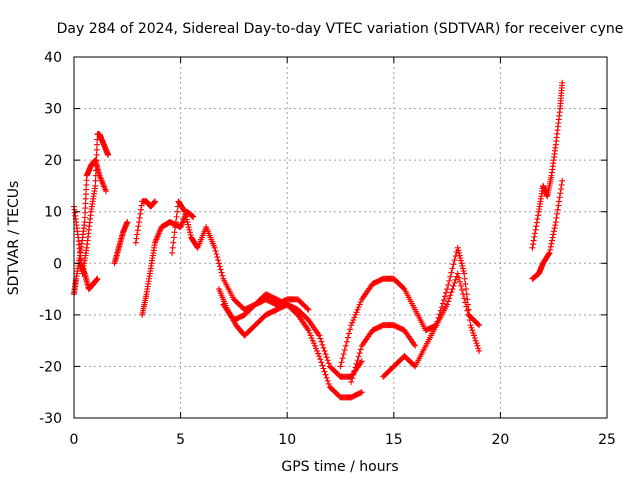 This screenshot has height=480, width=640. Describe the element at coordinates (547, 165) in the screenshot. I see `series-sat-m` at that location.